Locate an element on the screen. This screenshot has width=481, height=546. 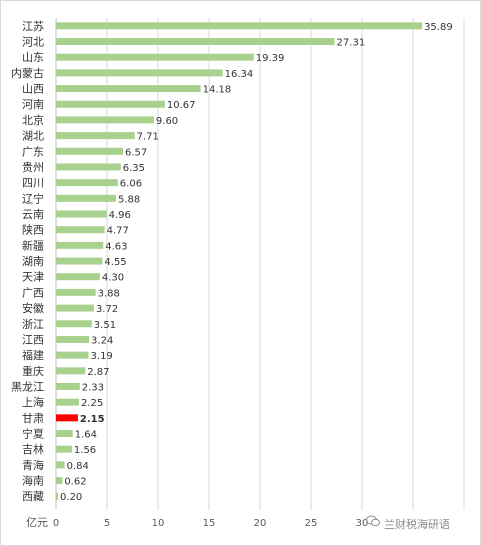
value-label: 4.96 is located at coordinates (120, 215).